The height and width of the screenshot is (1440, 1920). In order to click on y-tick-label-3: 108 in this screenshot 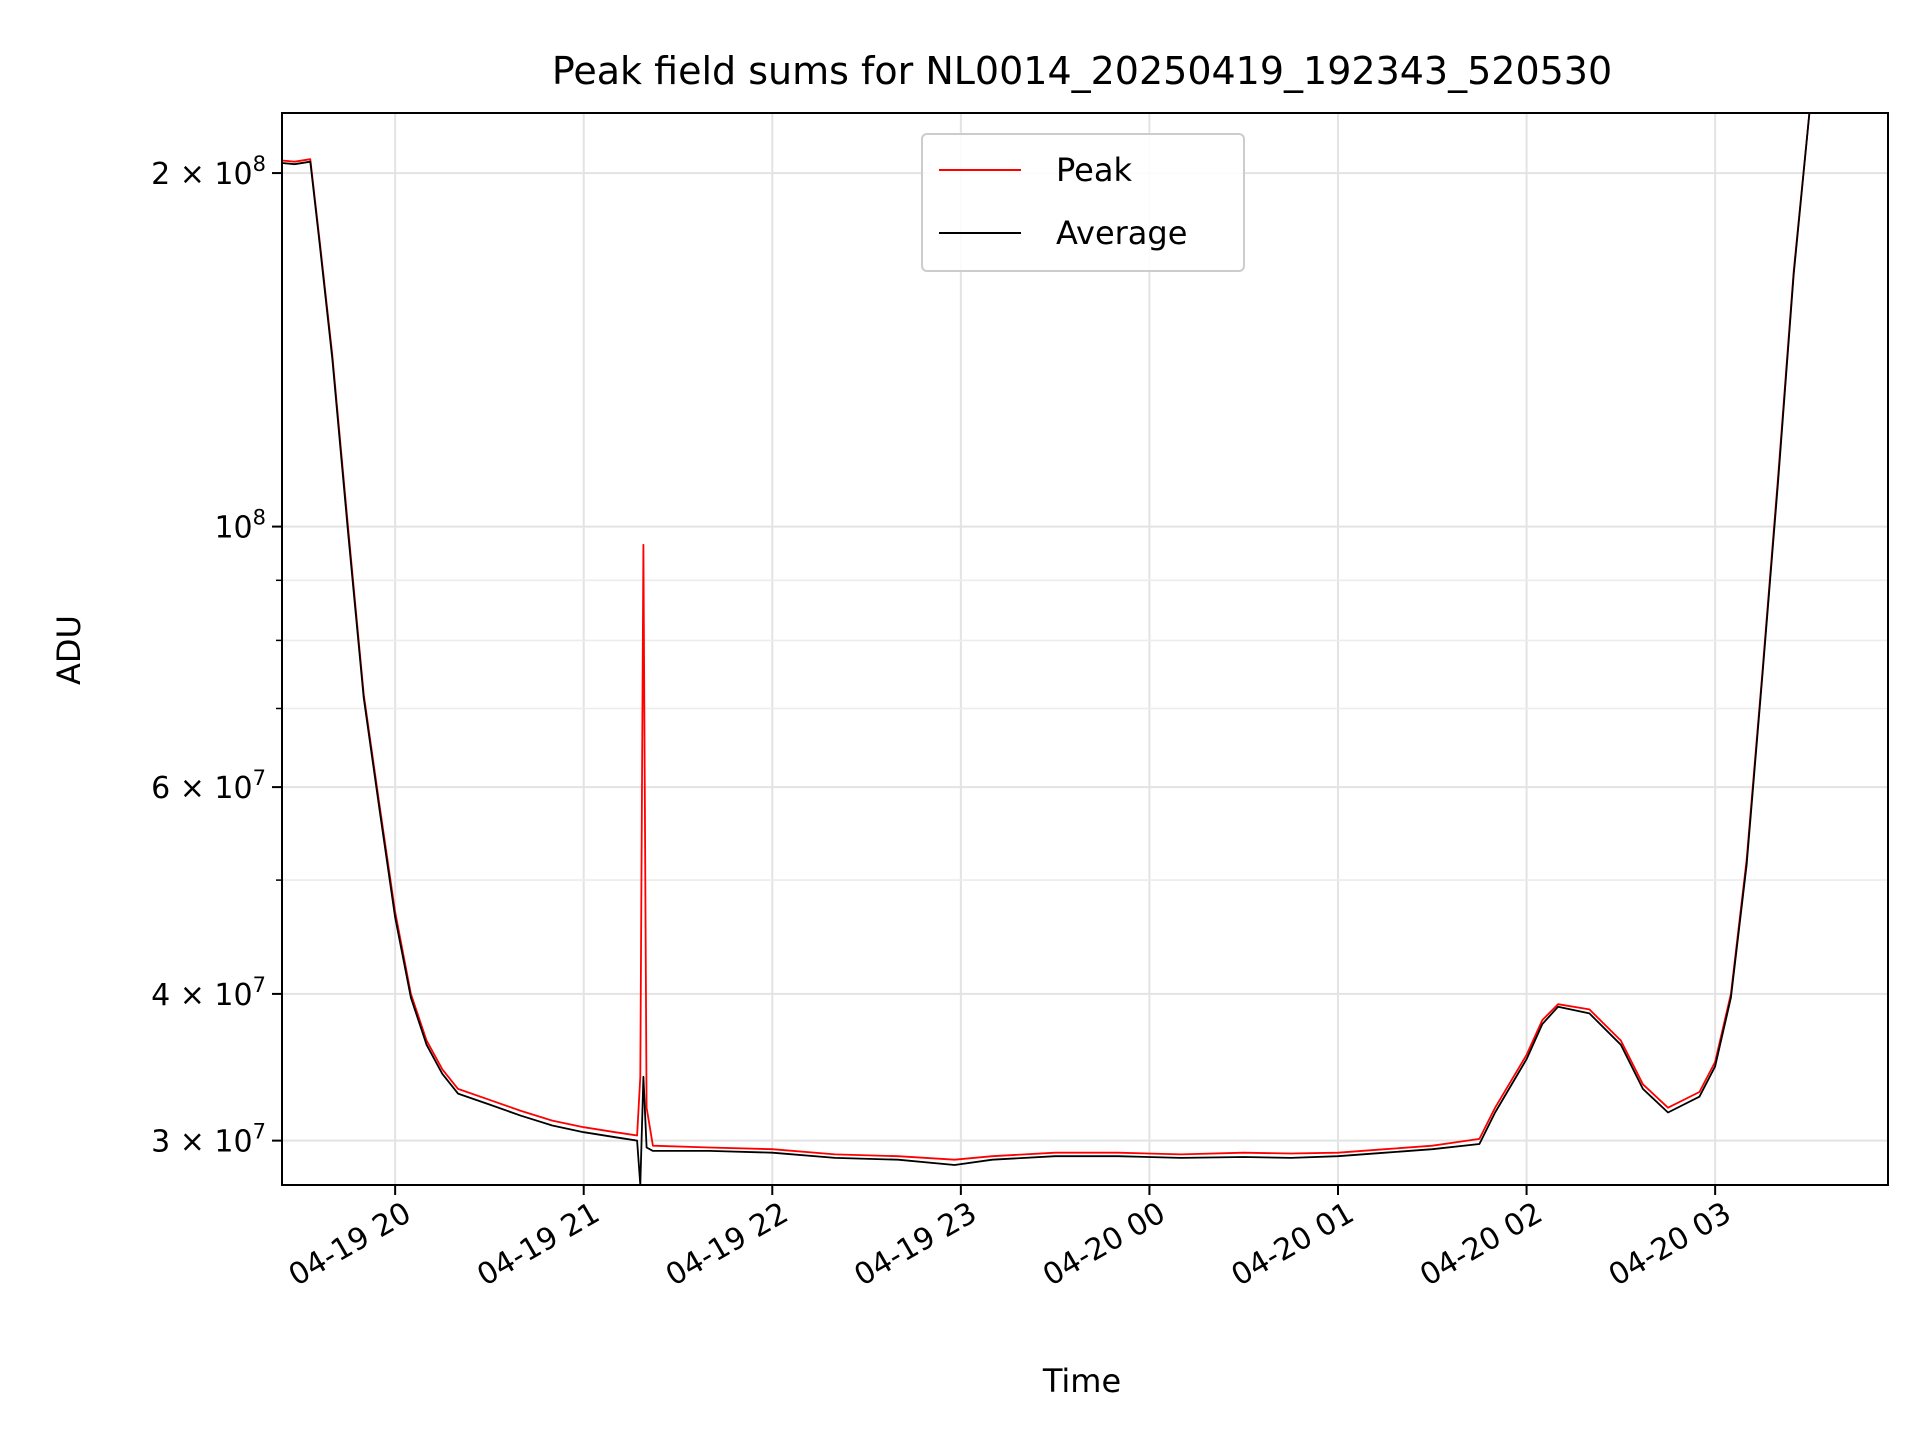, I will do `click(240, 526)`.